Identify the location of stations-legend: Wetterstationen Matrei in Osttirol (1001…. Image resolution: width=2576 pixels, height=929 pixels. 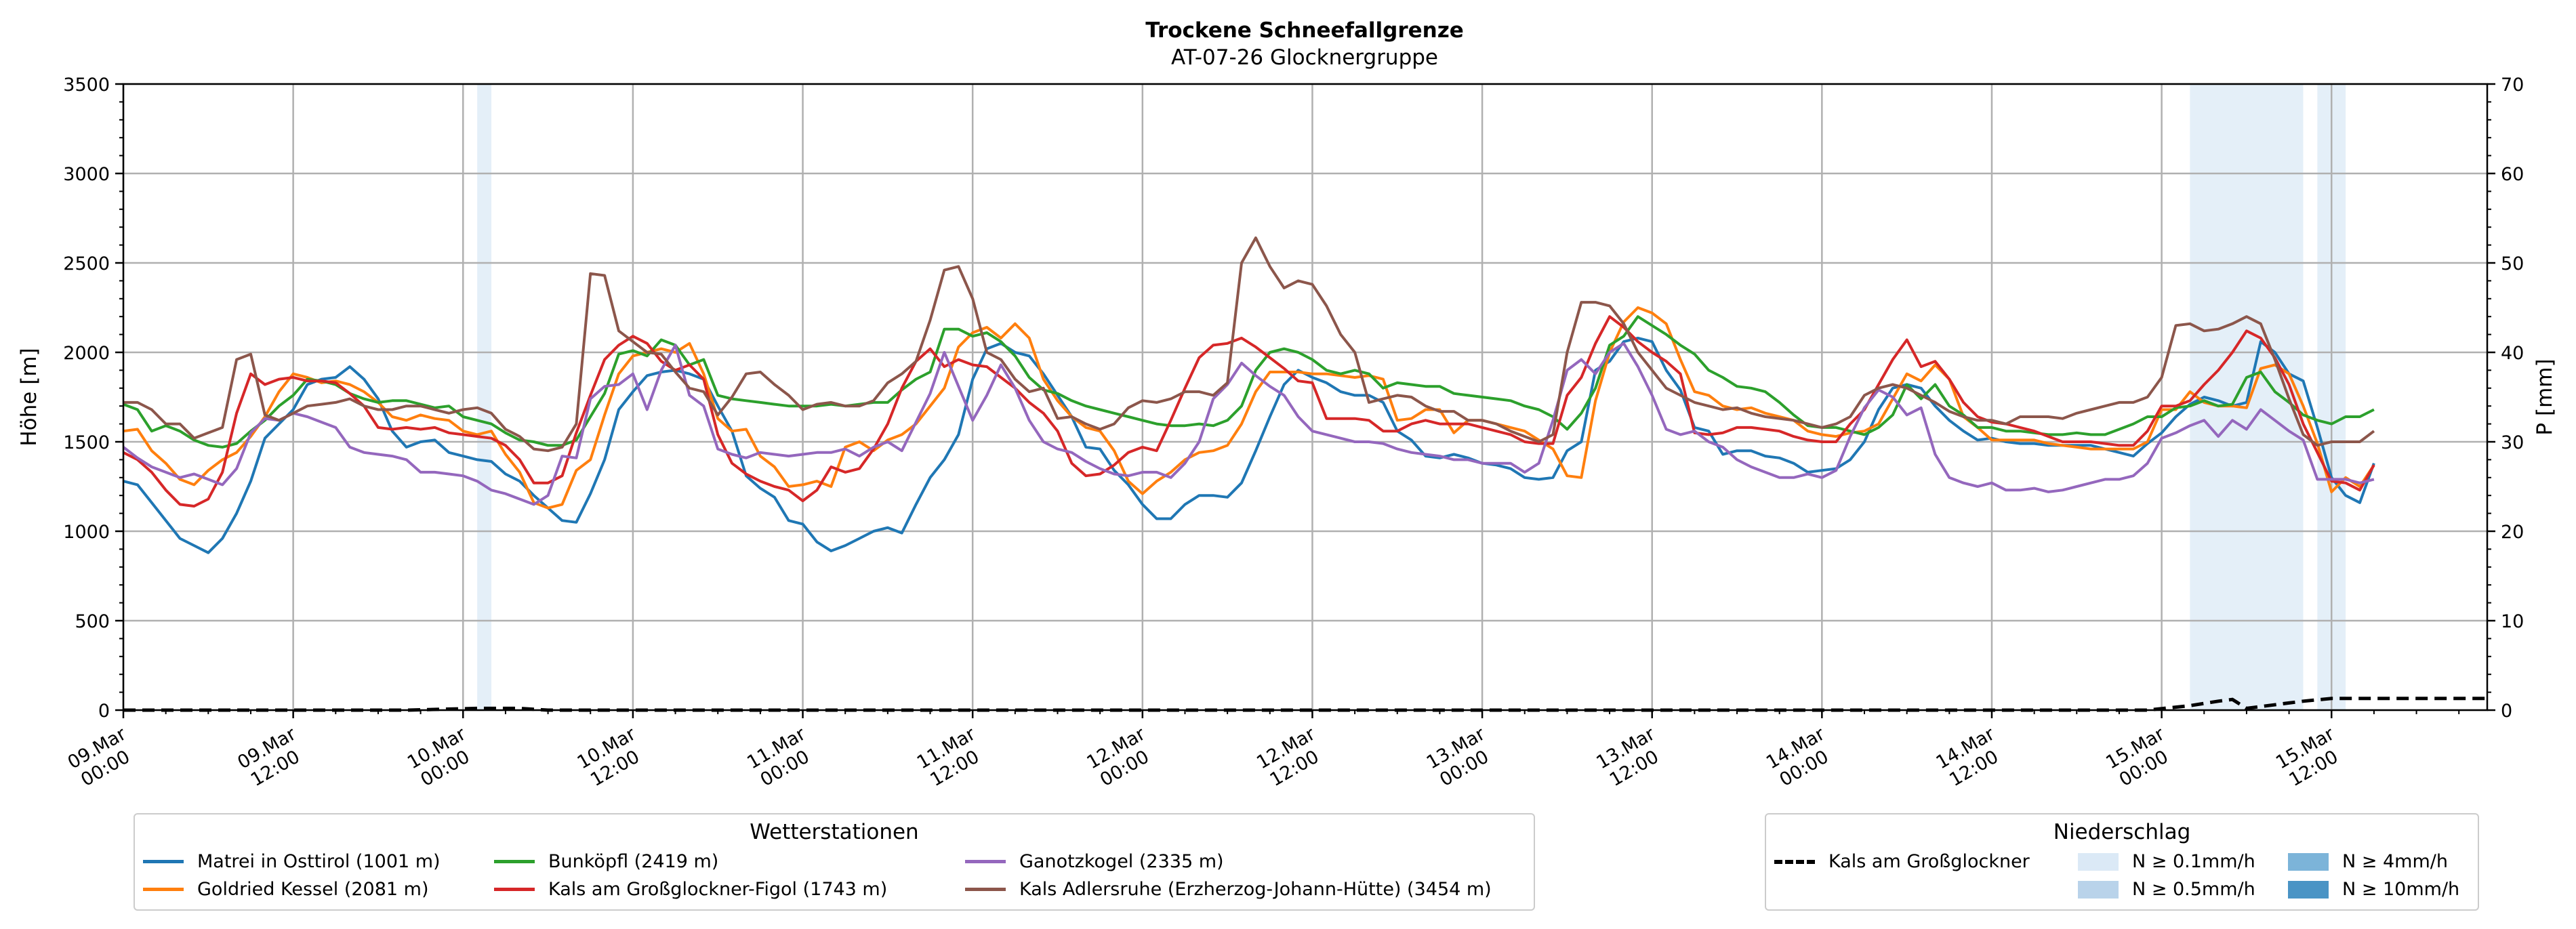
(835, 862).